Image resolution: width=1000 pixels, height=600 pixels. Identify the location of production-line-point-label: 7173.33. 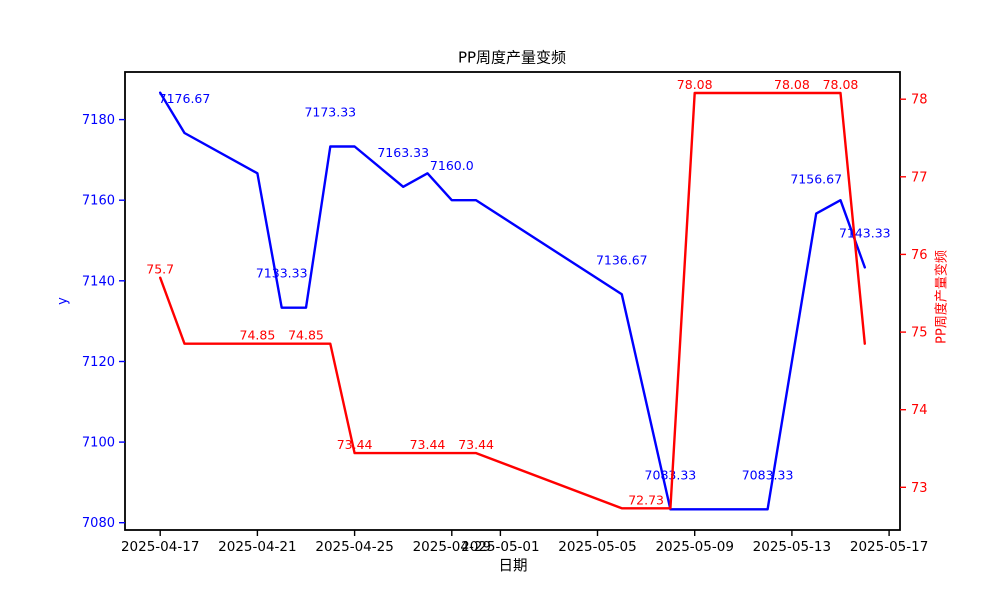
(330, 112).